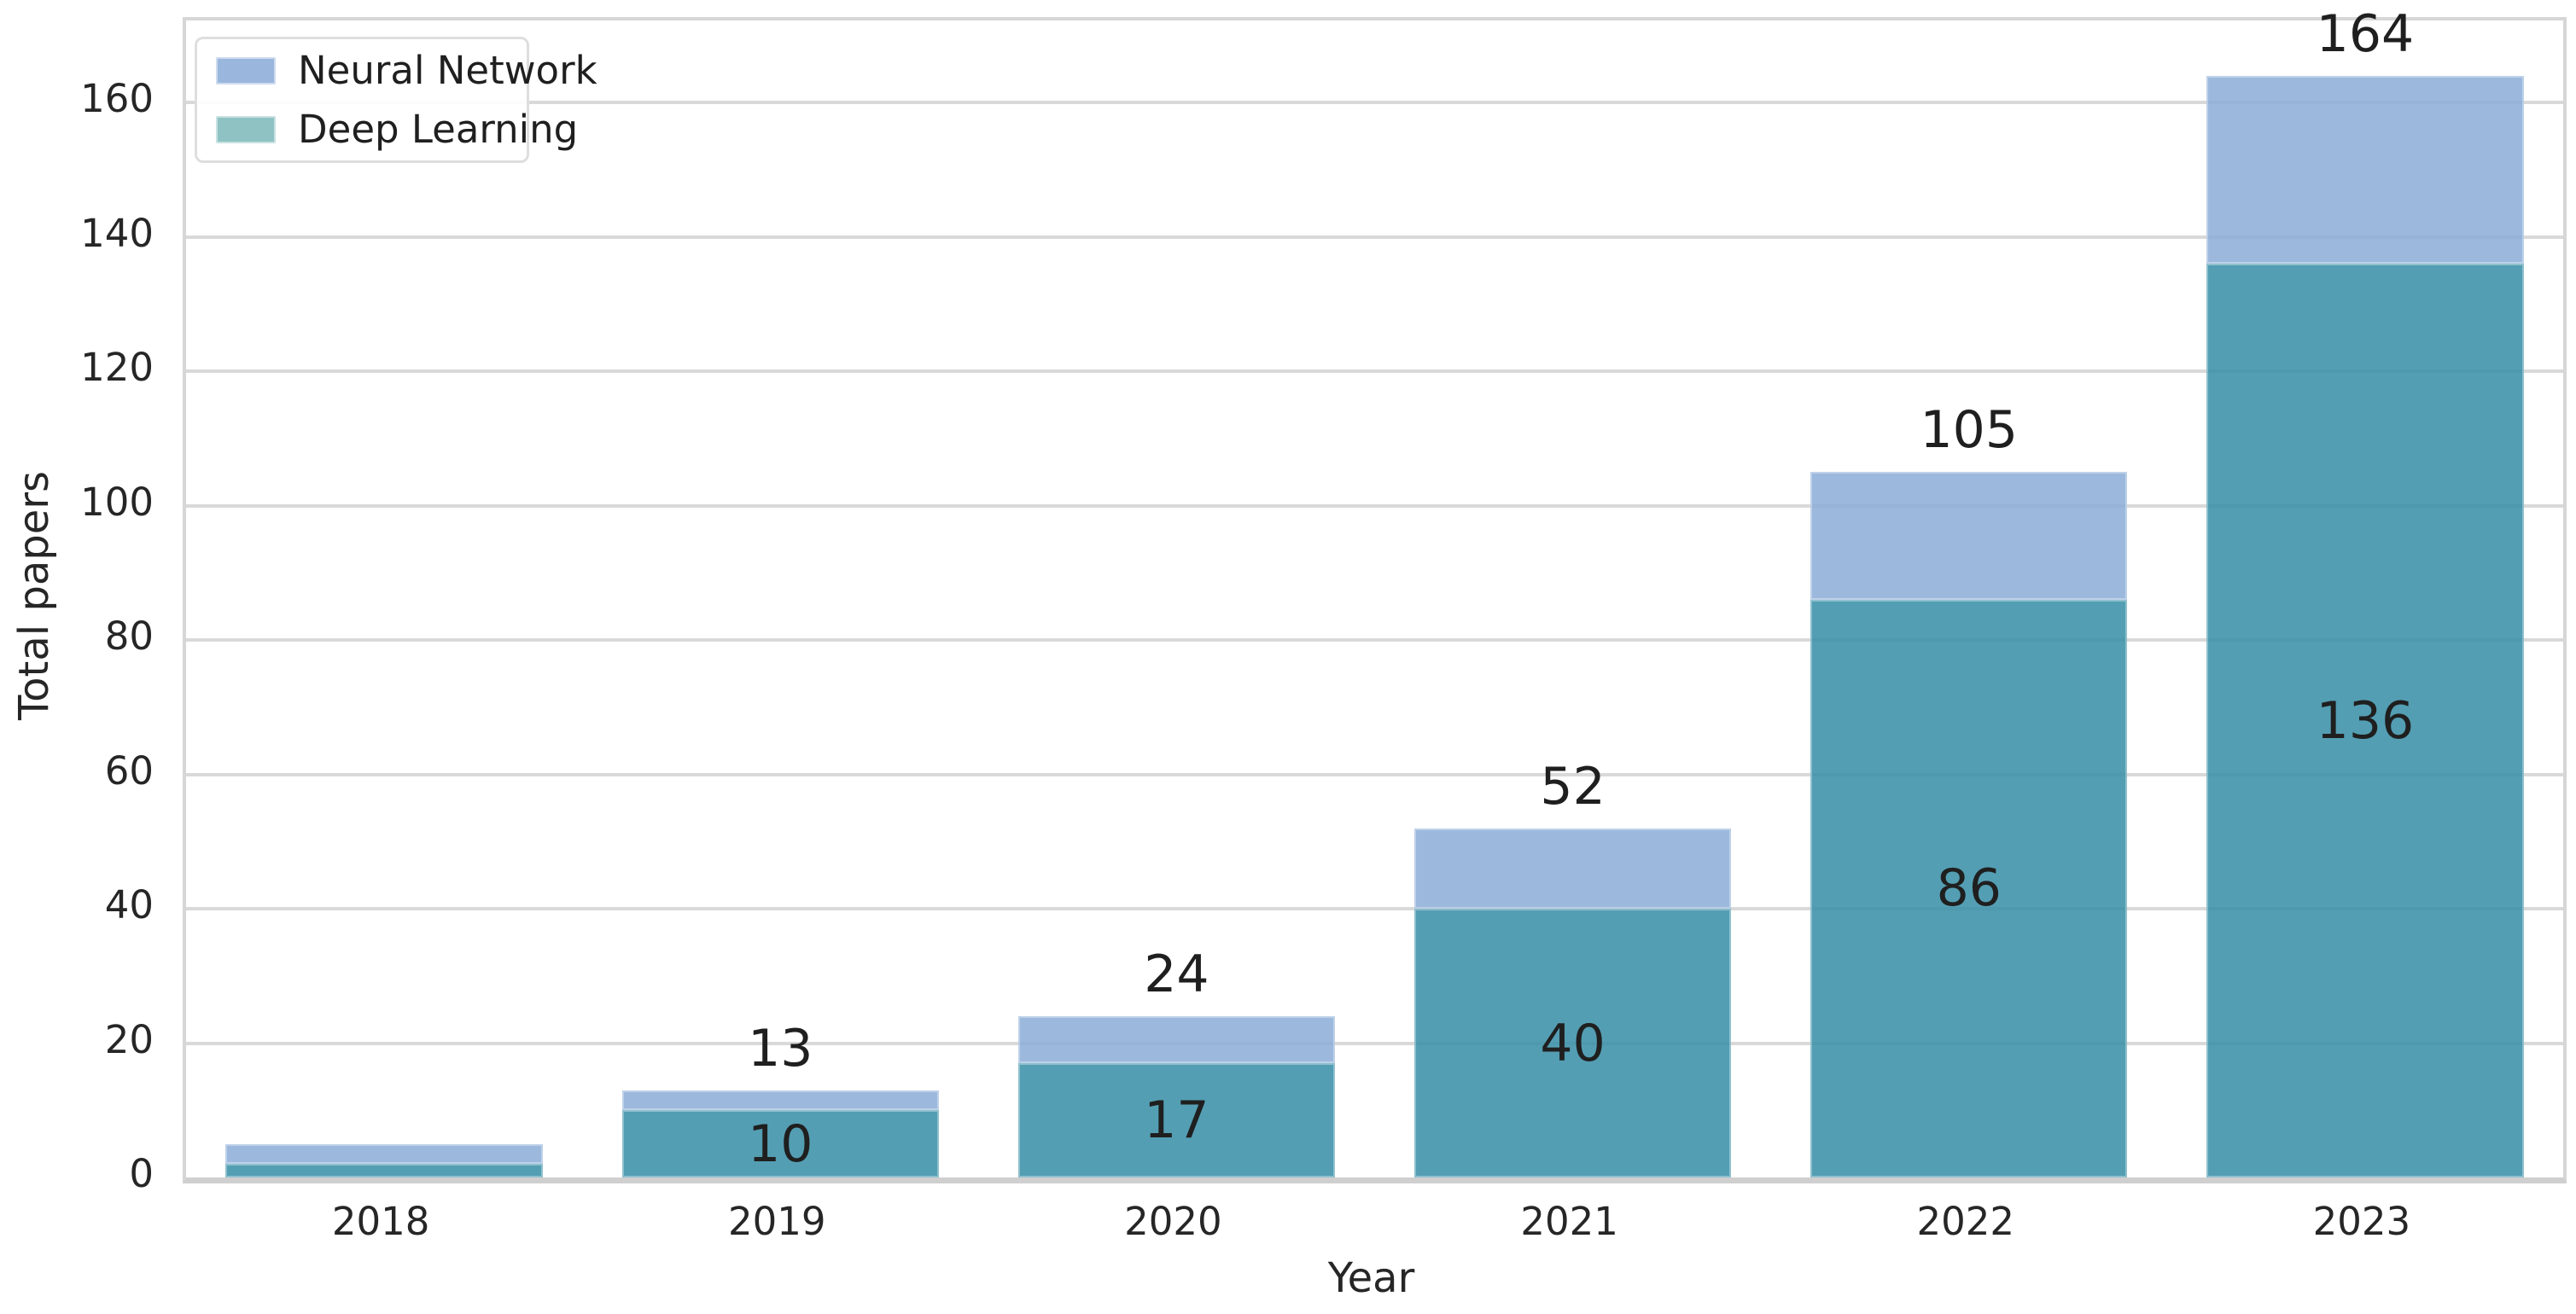  Describe the element at coordinates (1969, 430) in the screenshot. I see `total-value-label-2022: 105` at that location.